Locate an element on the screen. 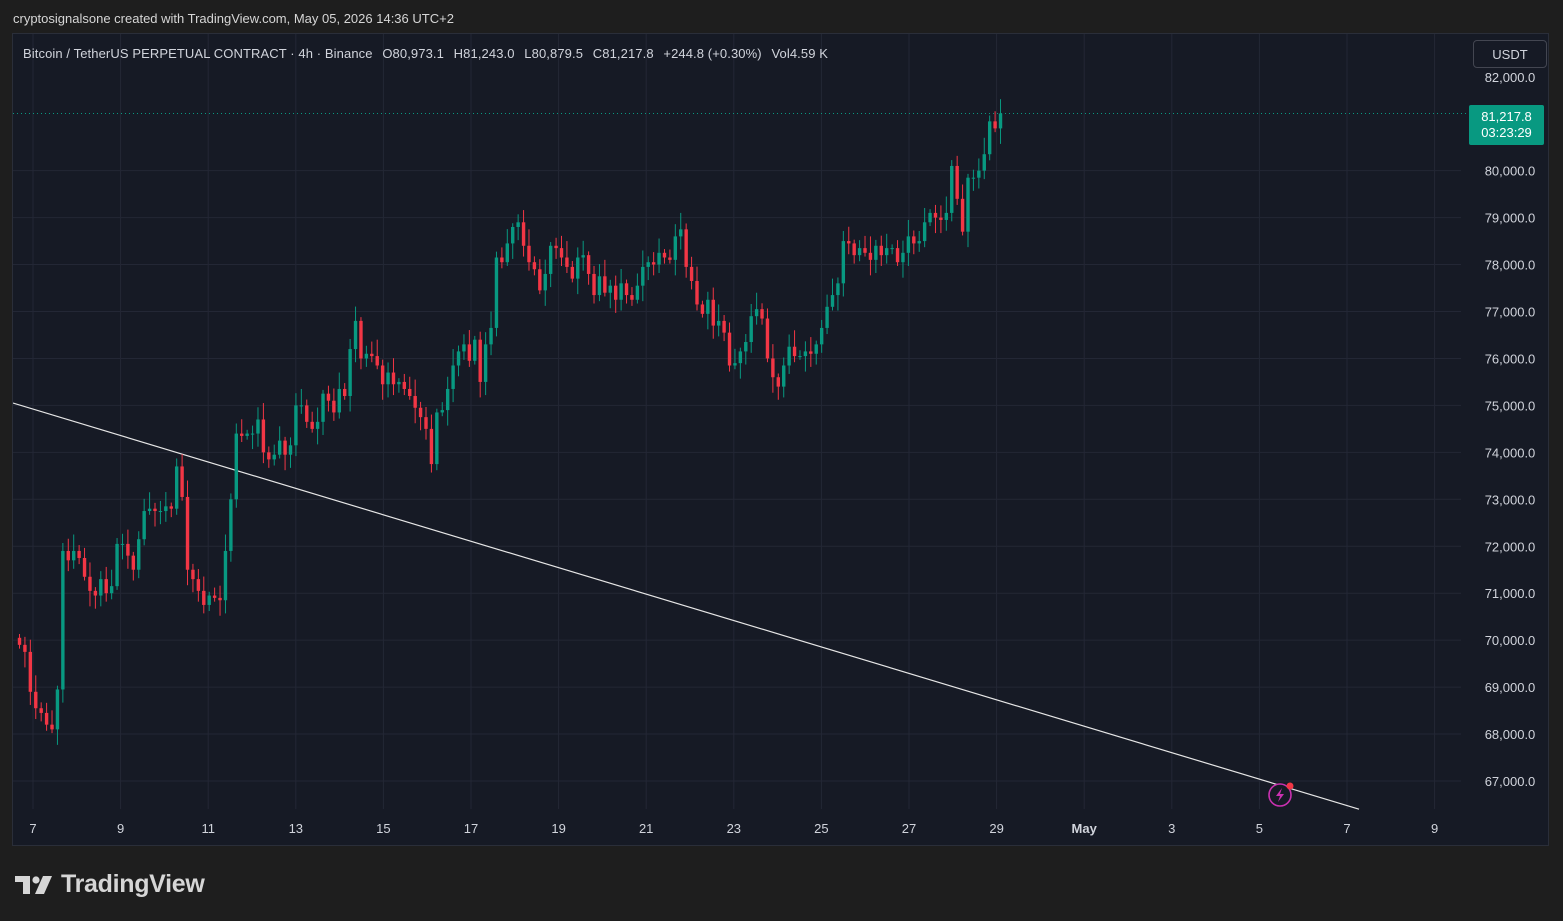 The image size is (1563, 921). last-price-value: 81,217.8 is located at coordinates (1506, 116).